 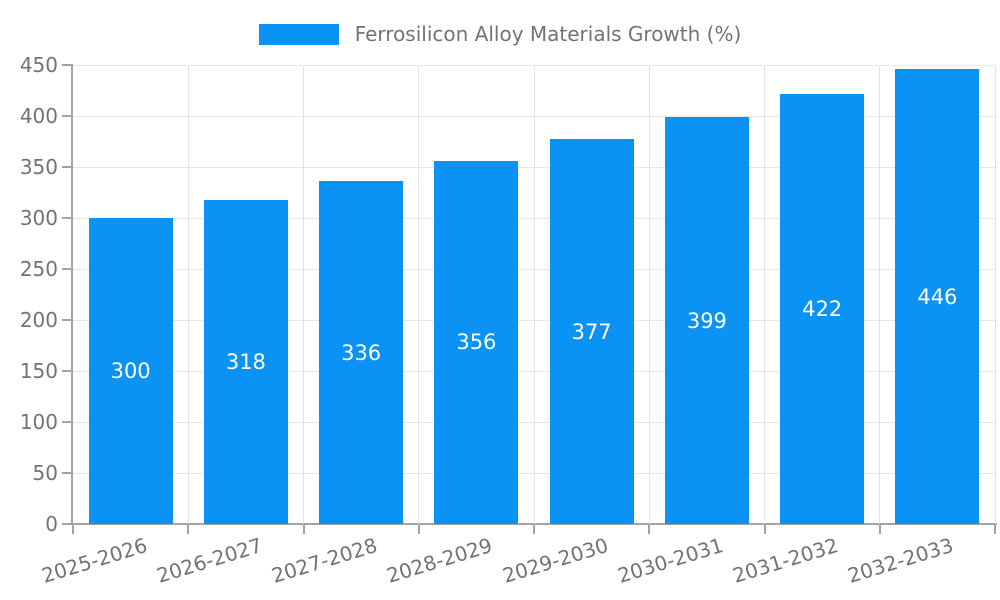 I want to click on x-tick-label: 2028-2029, so click(x=440, y=560).